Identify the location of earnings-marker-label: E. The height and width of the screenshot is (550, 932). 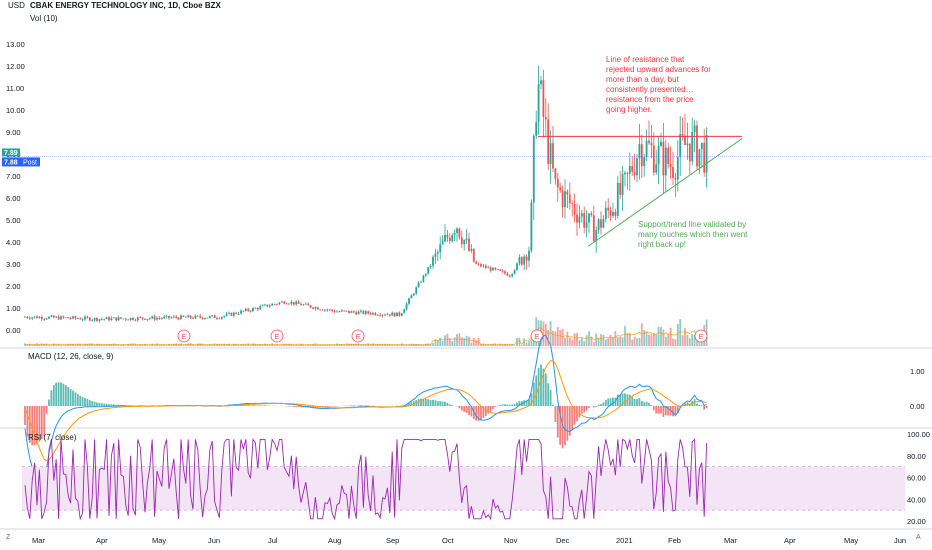
(277, 337).